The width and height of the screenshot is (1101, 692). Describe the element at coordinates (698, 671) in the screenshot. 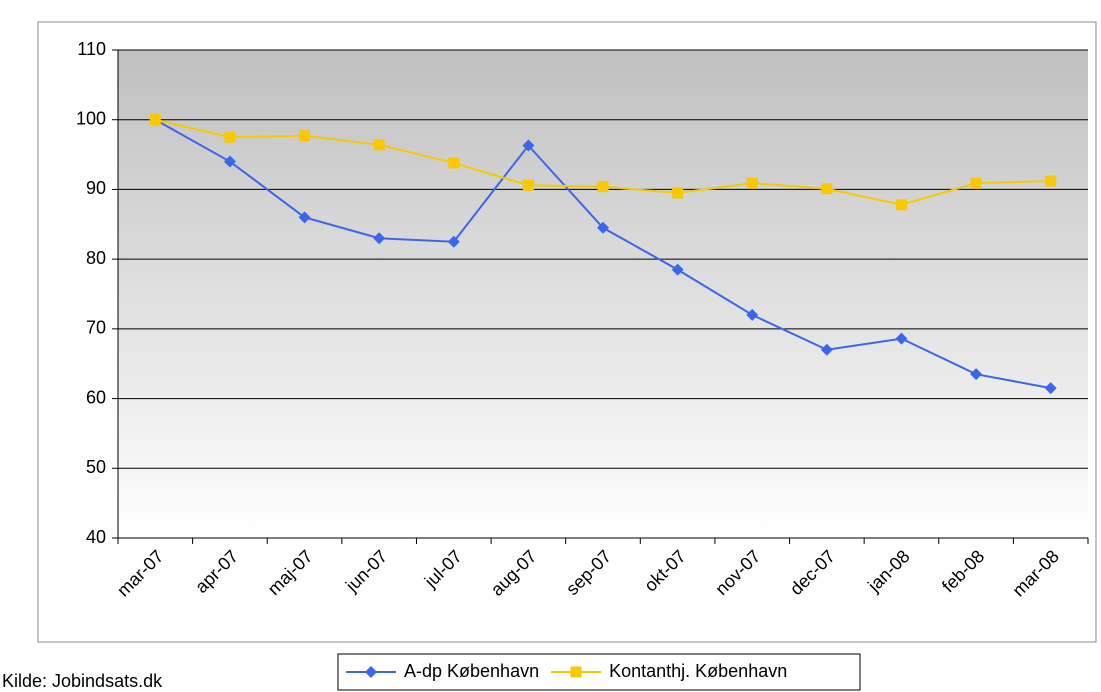

I see `legend-label: Kontanthj. København` at that location.